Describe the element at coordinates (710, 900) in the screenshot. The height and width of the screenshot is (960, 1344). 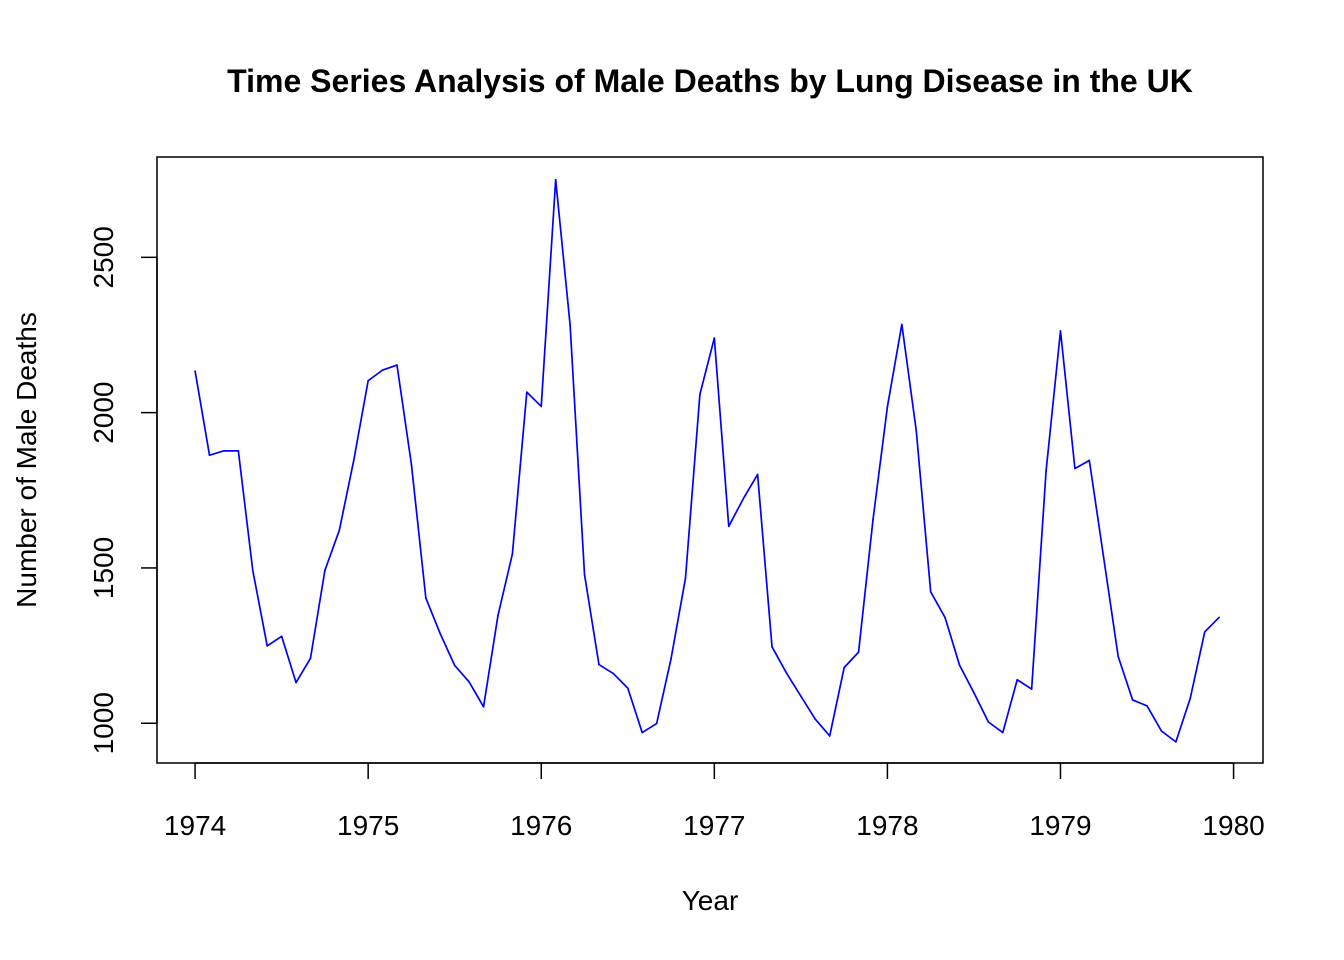
I see `x-axis-label: Year` at that location.